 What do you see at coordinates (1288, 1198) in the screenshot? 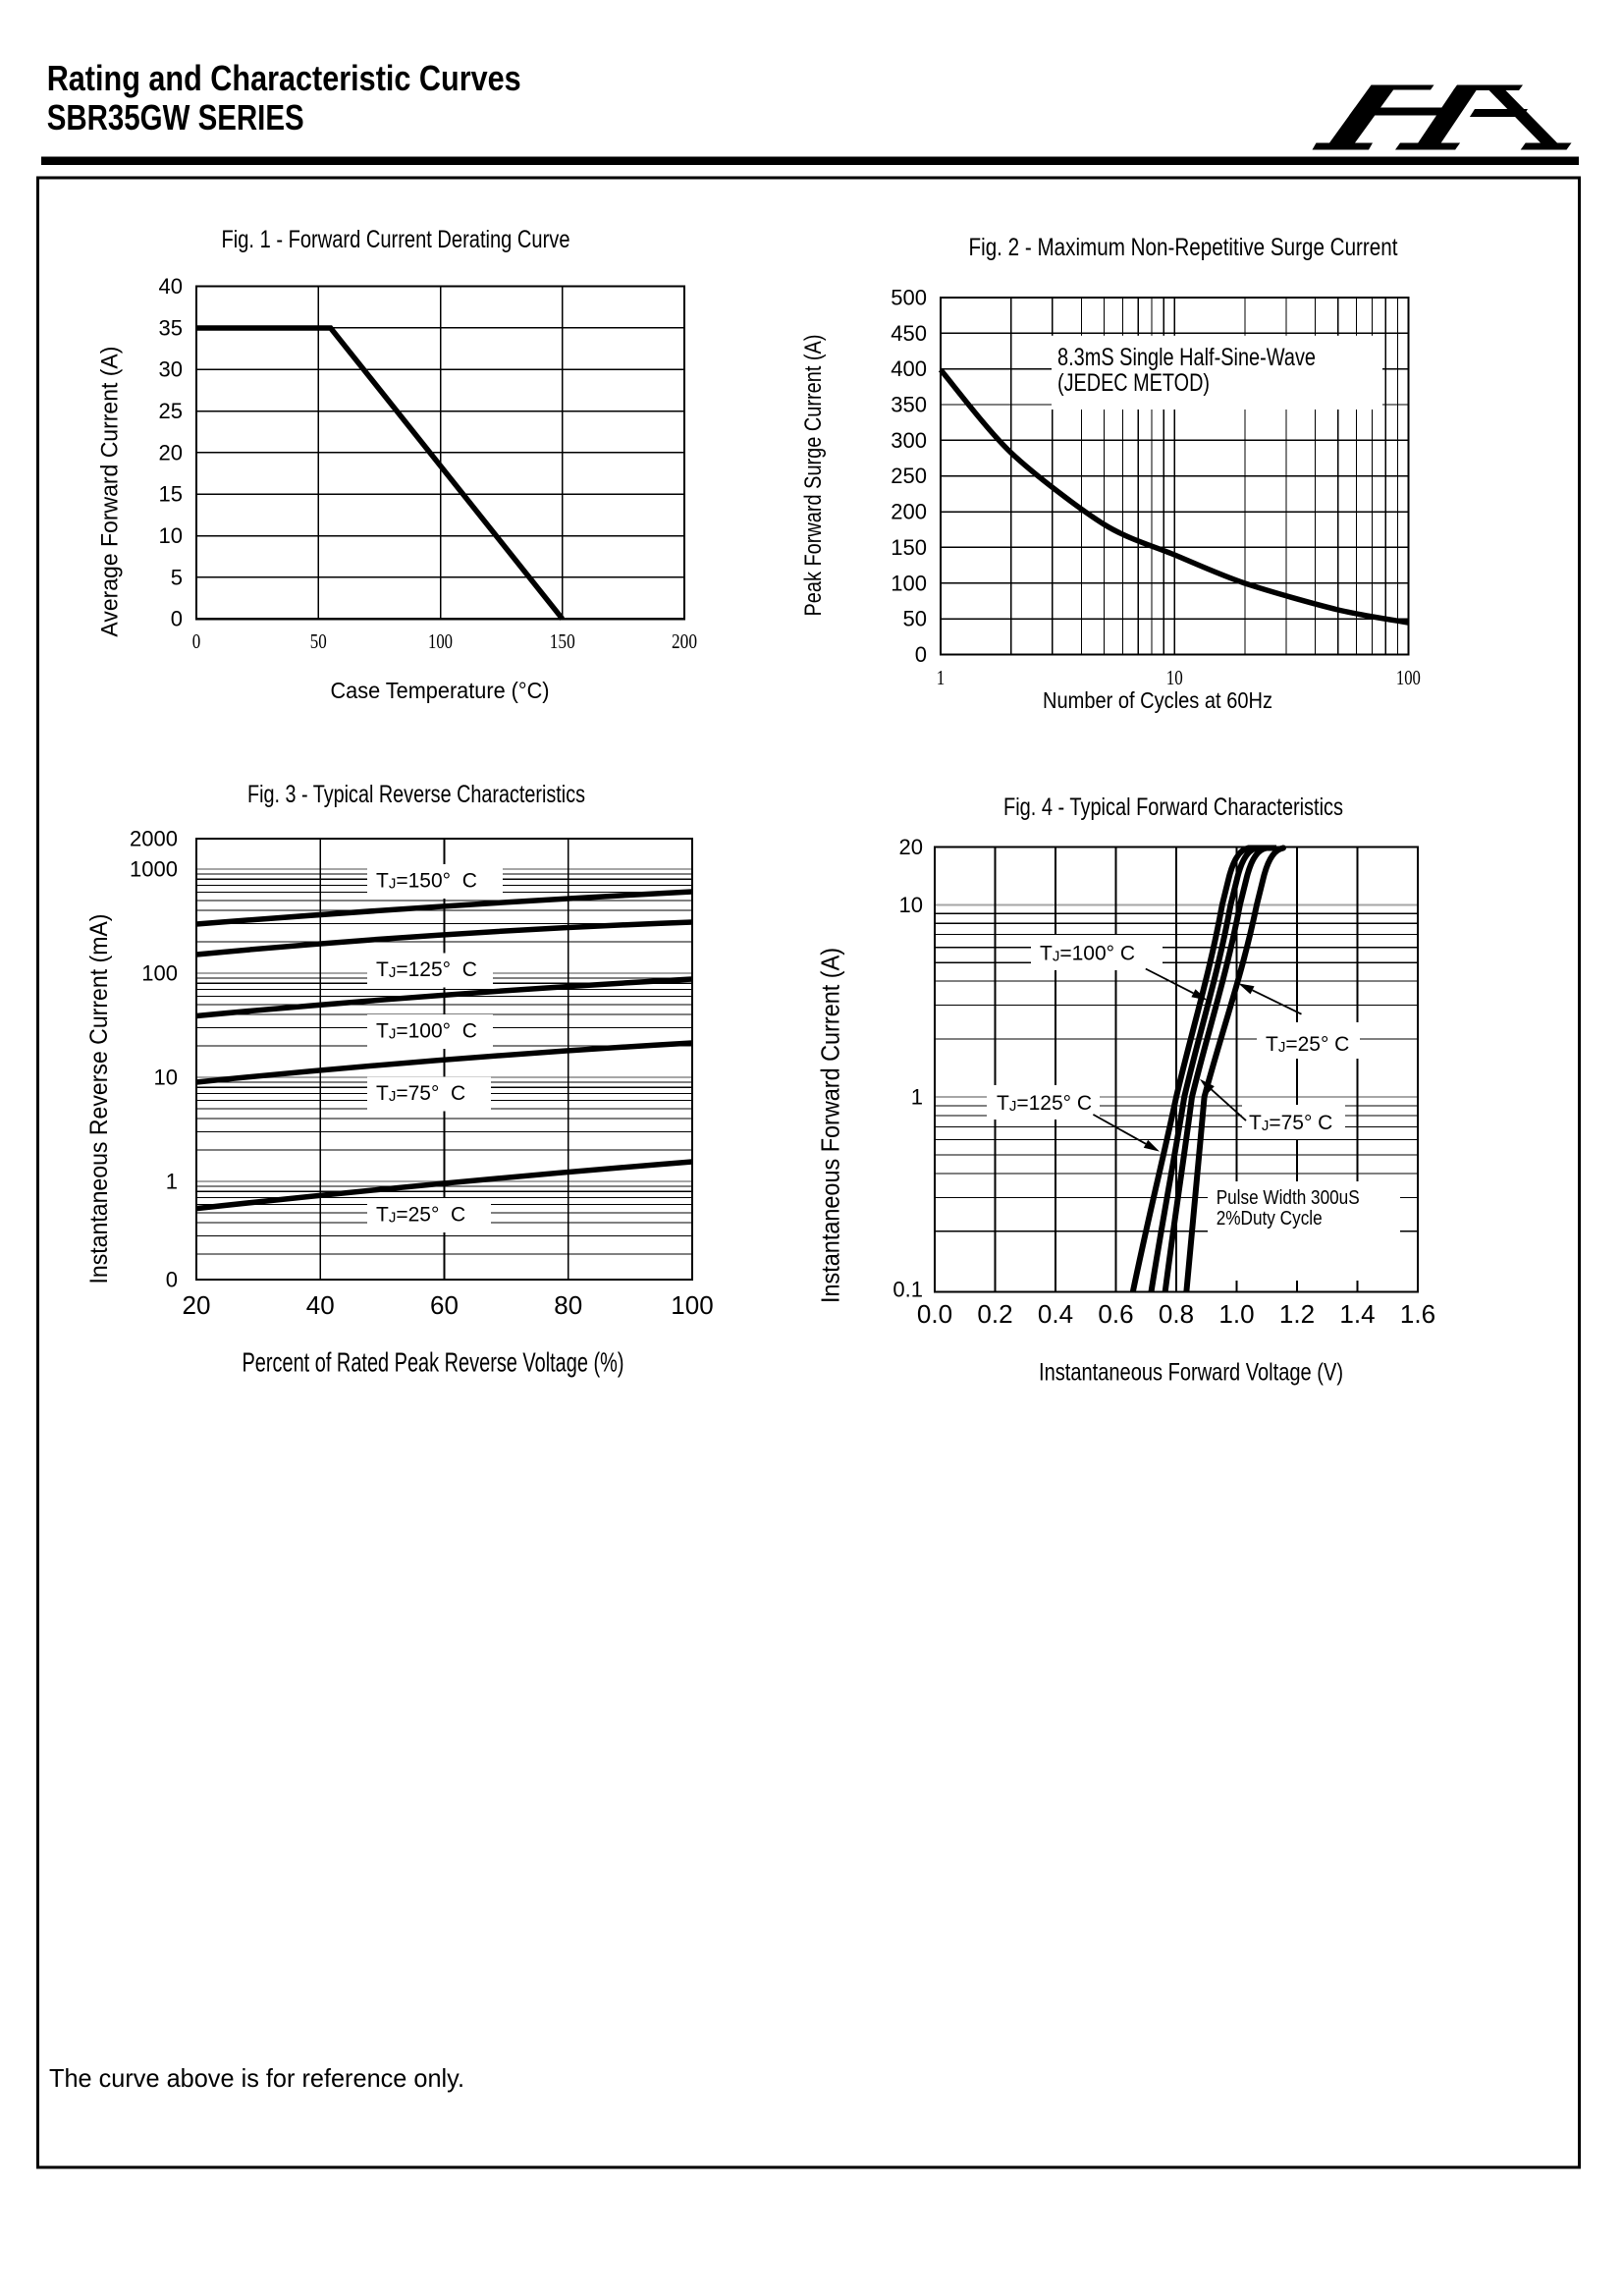
I see `svg-text: Pulse Width 300uS` at bounding box center [1288, 1198].